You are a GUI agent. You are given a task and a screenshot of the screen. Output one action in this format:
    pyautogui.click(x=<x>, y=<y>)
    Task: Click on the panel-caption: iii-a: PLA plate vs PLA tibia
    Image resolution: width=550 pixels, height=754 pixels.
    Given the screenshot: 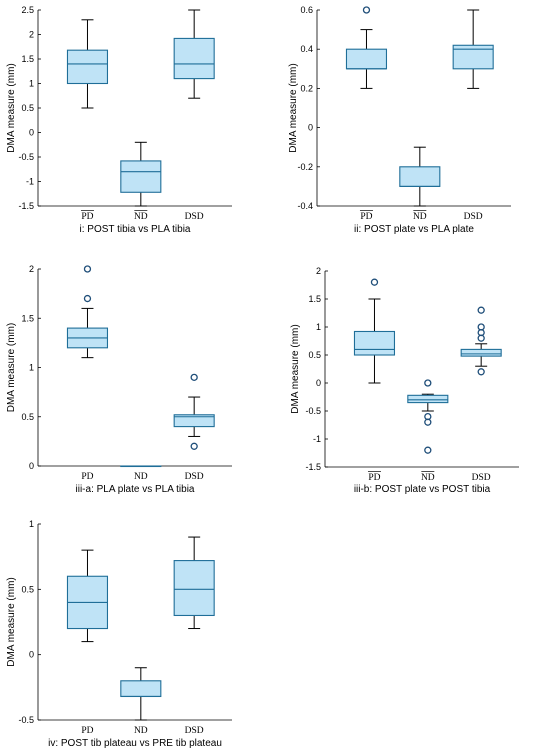 What is the action you would take?
    pyautogui.click(x=135, y=489)
    